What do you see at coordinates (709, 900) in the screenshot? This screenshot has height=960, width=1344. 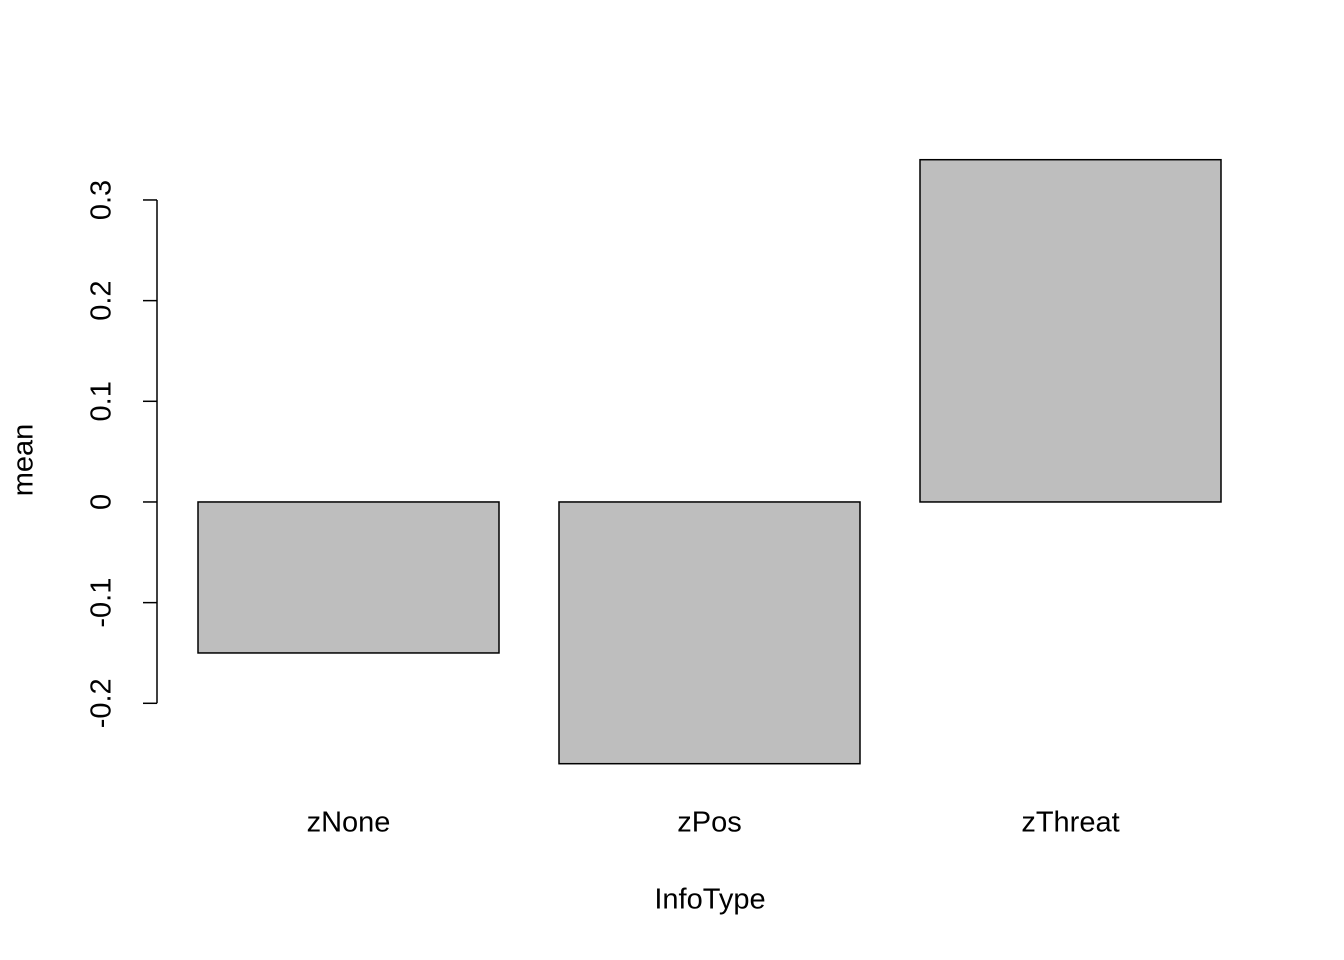 I see `x-axis-label: InfoType` at bounding box center [709, 900].